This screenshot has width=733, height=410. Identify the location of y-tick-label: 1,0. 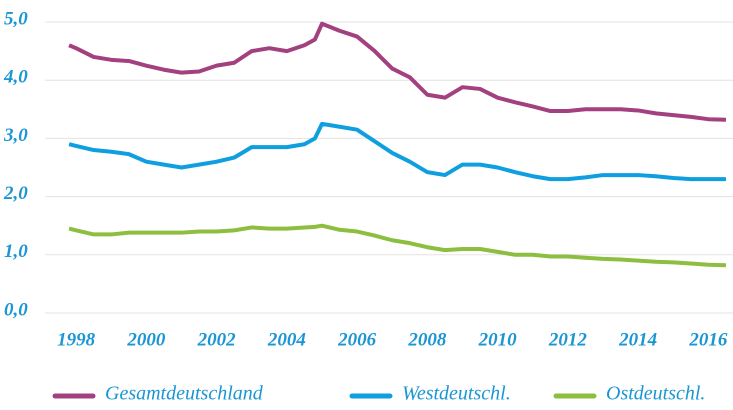
(16, 251).